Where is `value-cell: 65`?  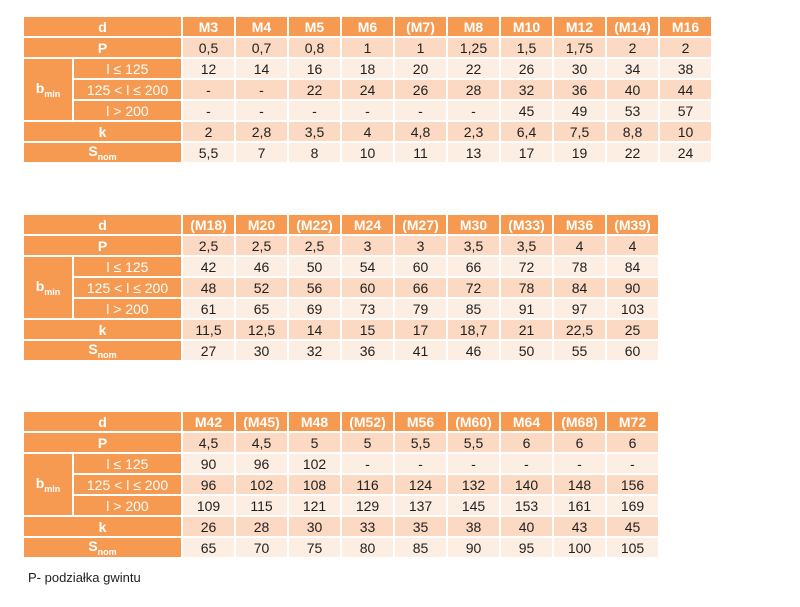
value-cell: 65 is located at coordinates (208, 547).